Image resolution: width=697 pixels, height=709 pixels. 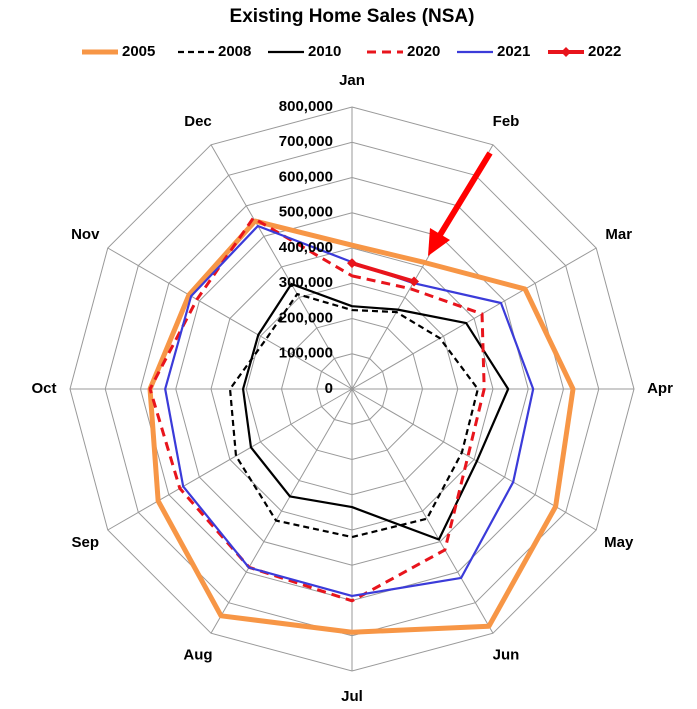 I want to click on category-label: Dec, so click(x=198, y=121).